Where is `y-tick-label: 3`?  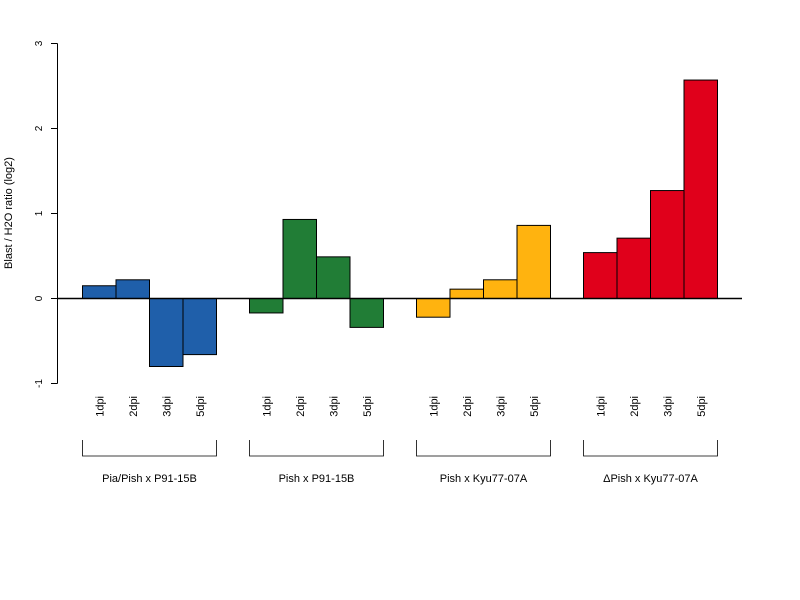 y-tick-label: 3 is located at coordinates (39, 43).